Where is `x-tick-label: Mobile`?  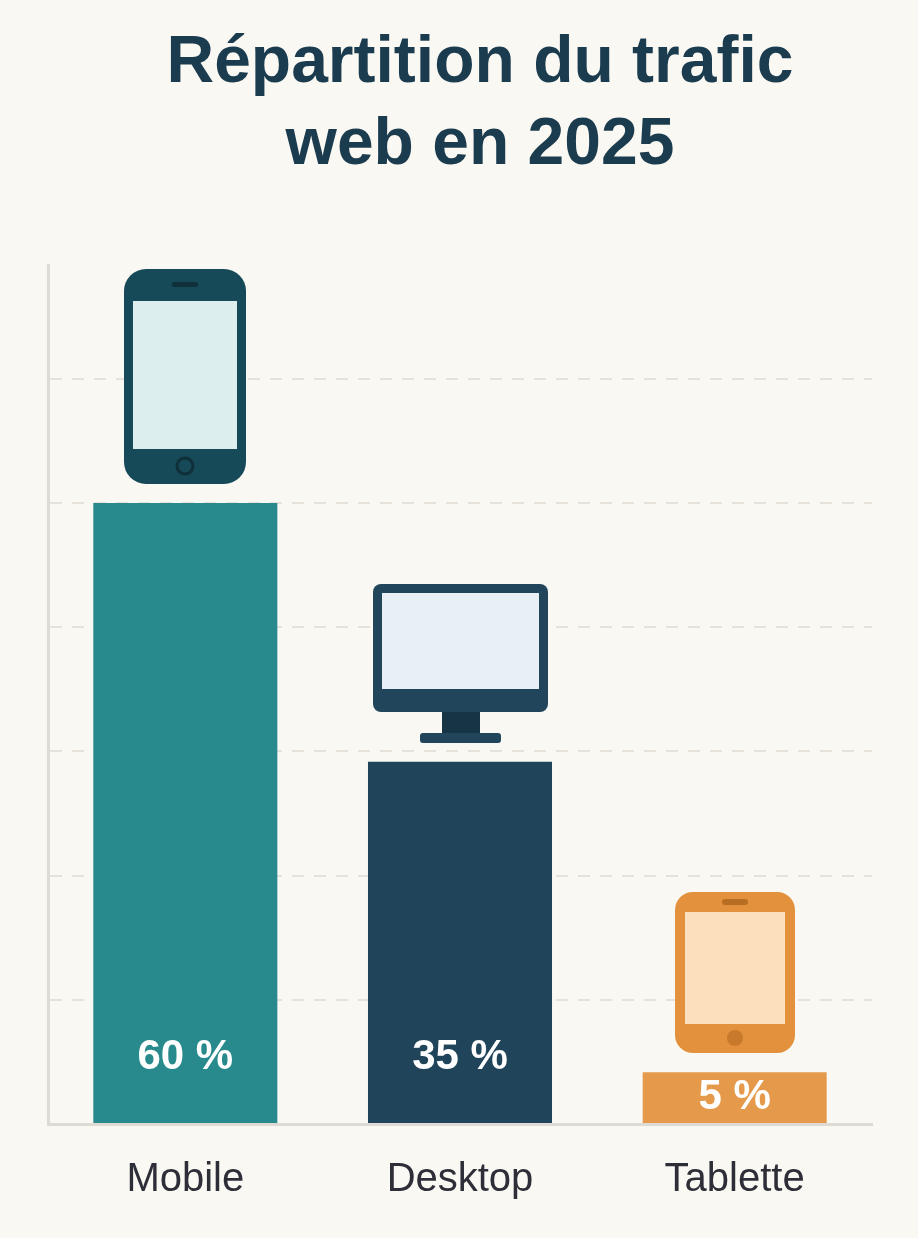 x-tick-label: Mobile is located at coordinates (185, 1177).